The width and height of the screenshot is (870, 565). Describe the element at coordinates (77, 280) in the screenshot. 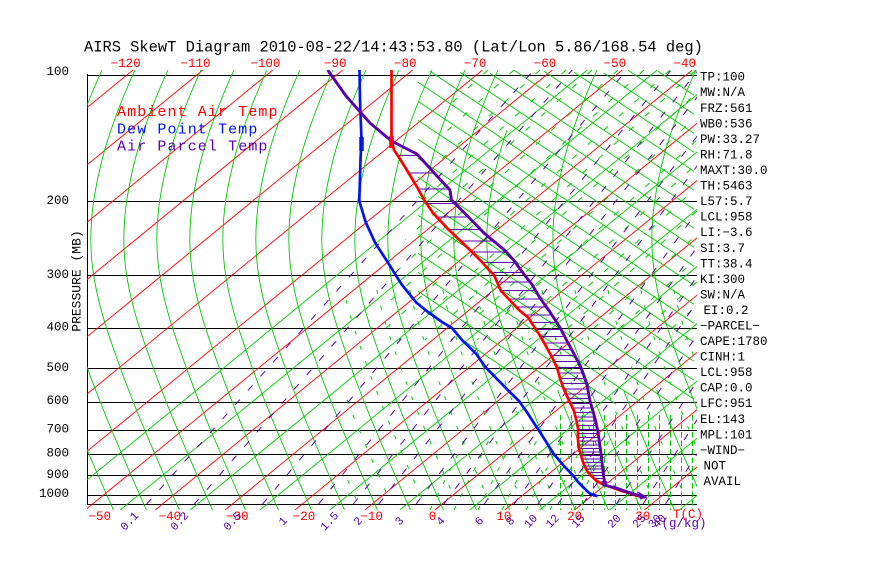

I see `svg-text: PRESSURE (MB)` at that location.